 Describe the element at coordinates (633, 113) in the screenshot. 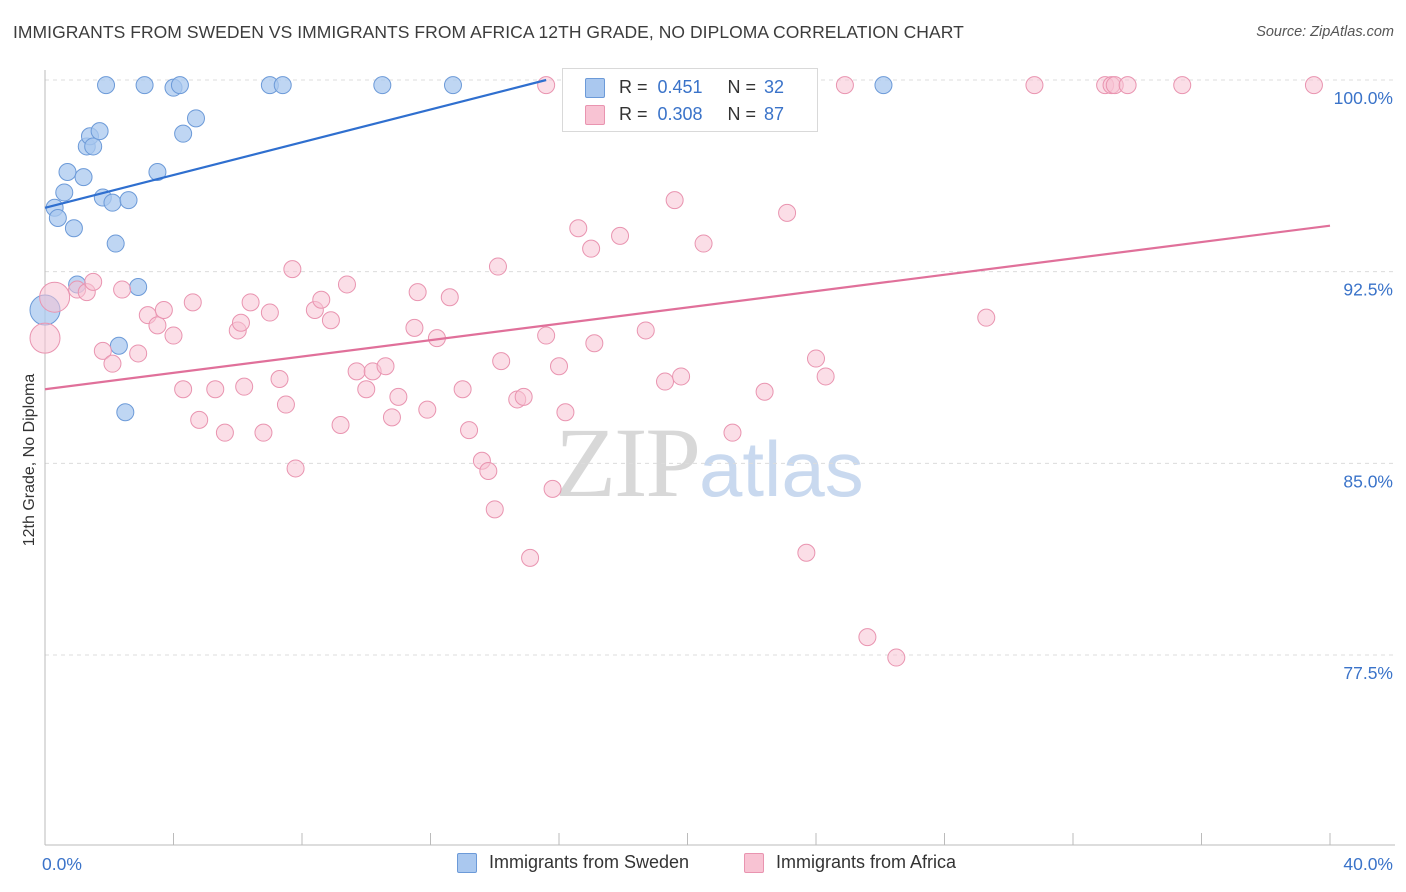

I see `legend-r-label-africa: R =` at that location.